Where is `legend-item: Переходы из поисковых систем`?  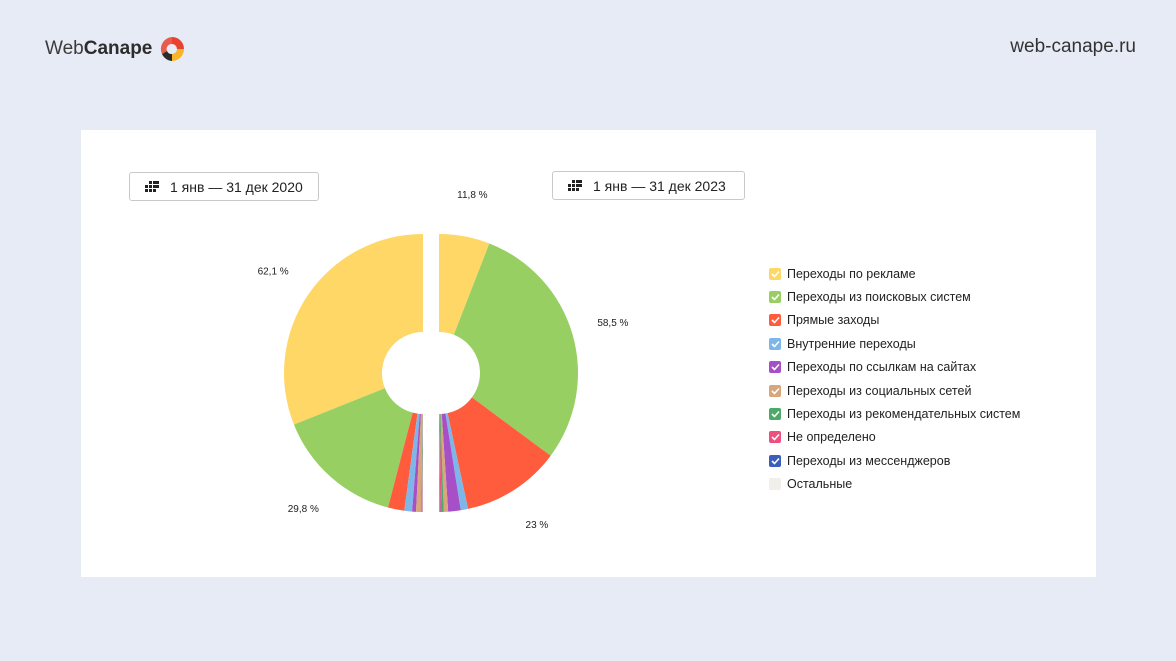
legend-item: Переходы из поисковых систем is located at coordinates (894, 296).